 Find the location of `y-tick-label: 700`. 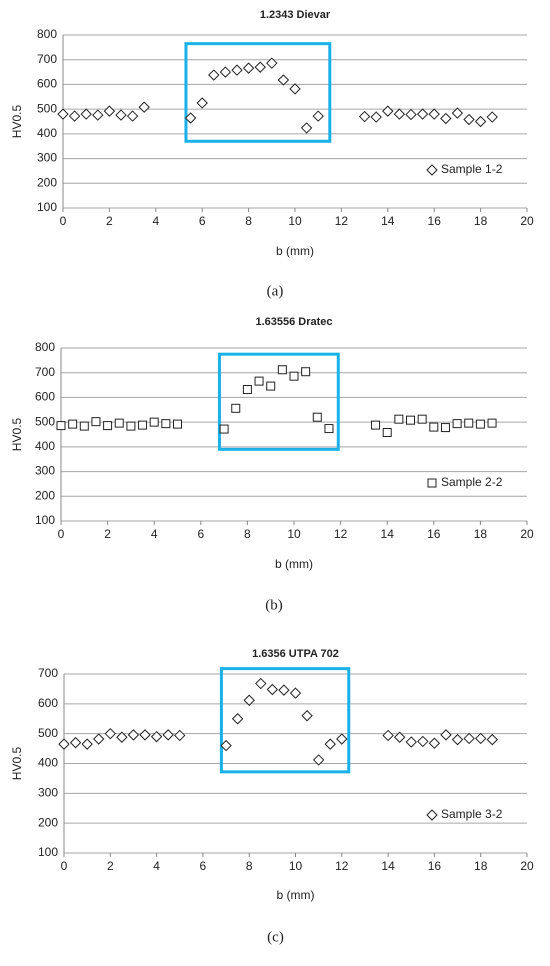

y-tick-label: 700 is located at coordinates (45, 372).